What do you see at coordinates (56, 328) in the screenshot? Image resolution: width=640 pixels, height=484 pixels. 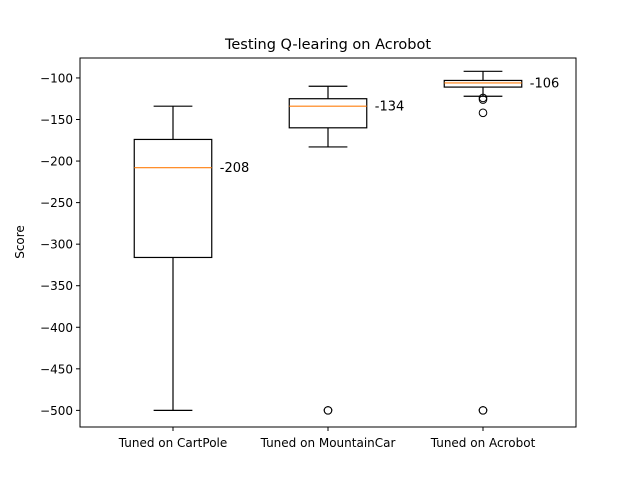 I see `y-tick-label: −400` at bounding box center [56, 328].